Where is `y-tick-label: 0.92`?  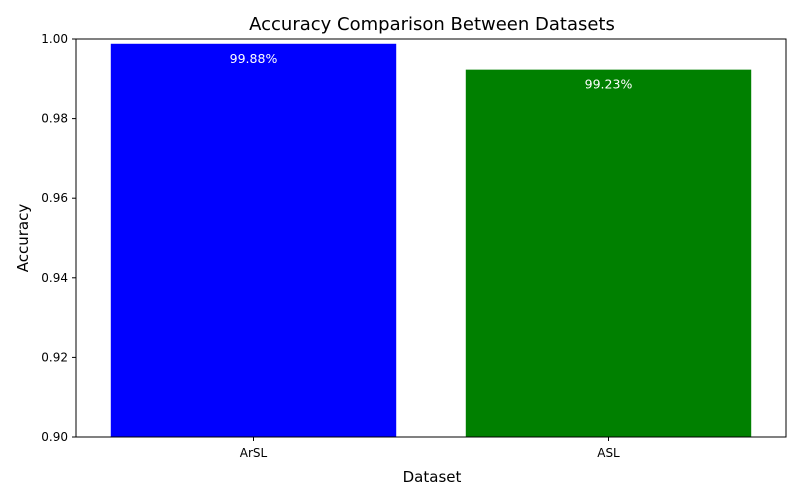
y-tick-label: 0.92 is located at coordinates (54, 357).